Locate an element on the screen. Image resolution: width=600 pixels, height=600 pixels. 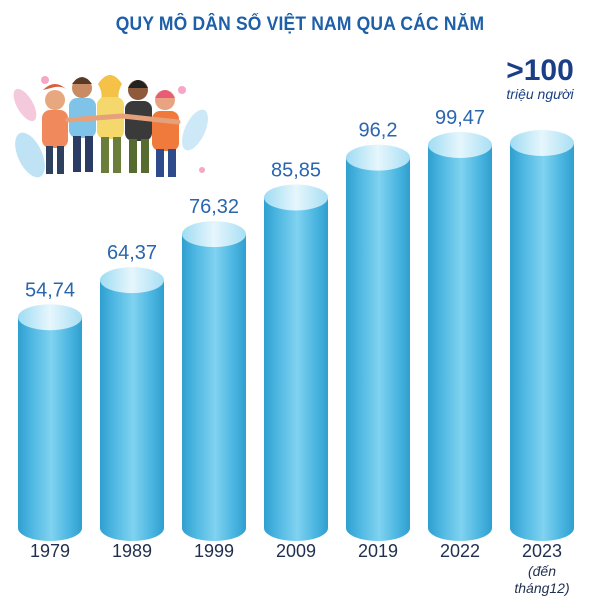
bar-2023 is located at coordinates (542, 335).